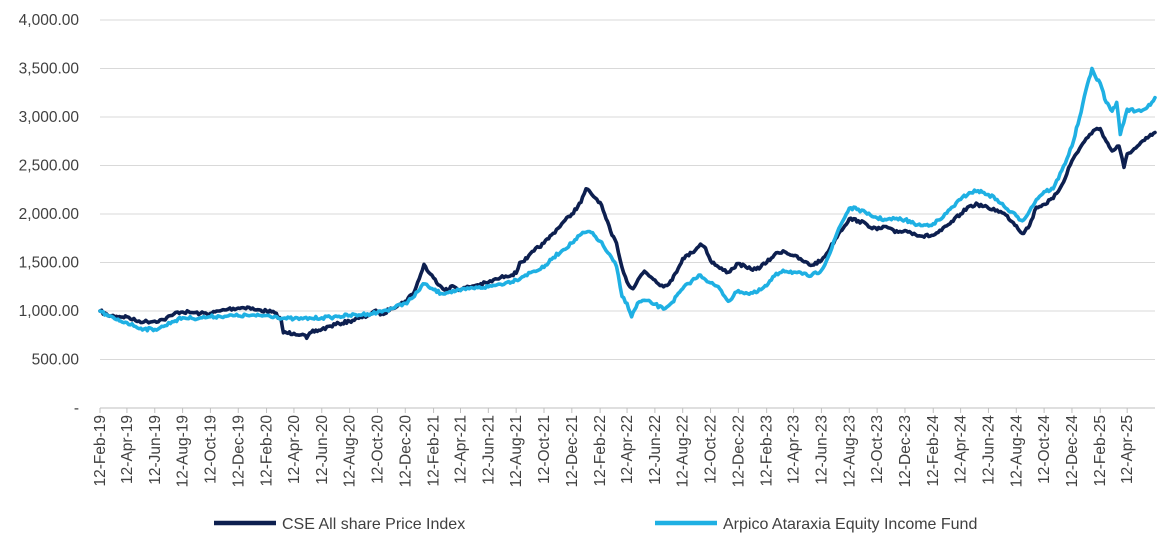 The height and width of the screenshot is (538, 1161). Describe the element at coordinates (49, 117) in the screenshot. I see `y-tick-label: 3,000.00` at that location.